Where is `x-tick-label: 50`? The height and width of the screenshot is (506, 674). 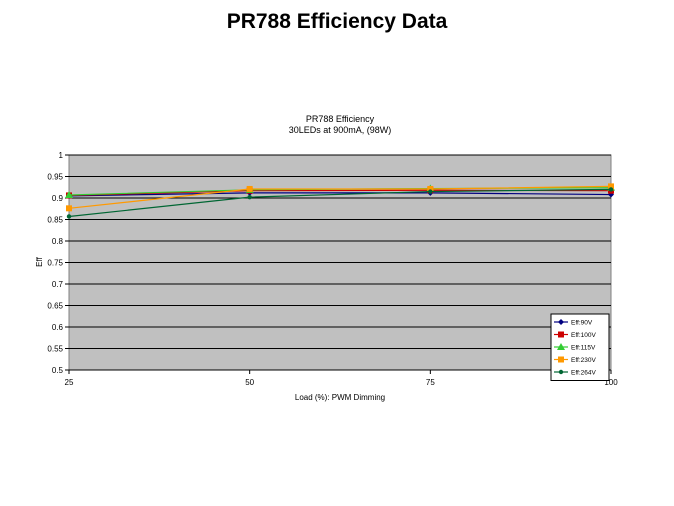 x-tick-label: 50 is located at coordinates (249, 382).